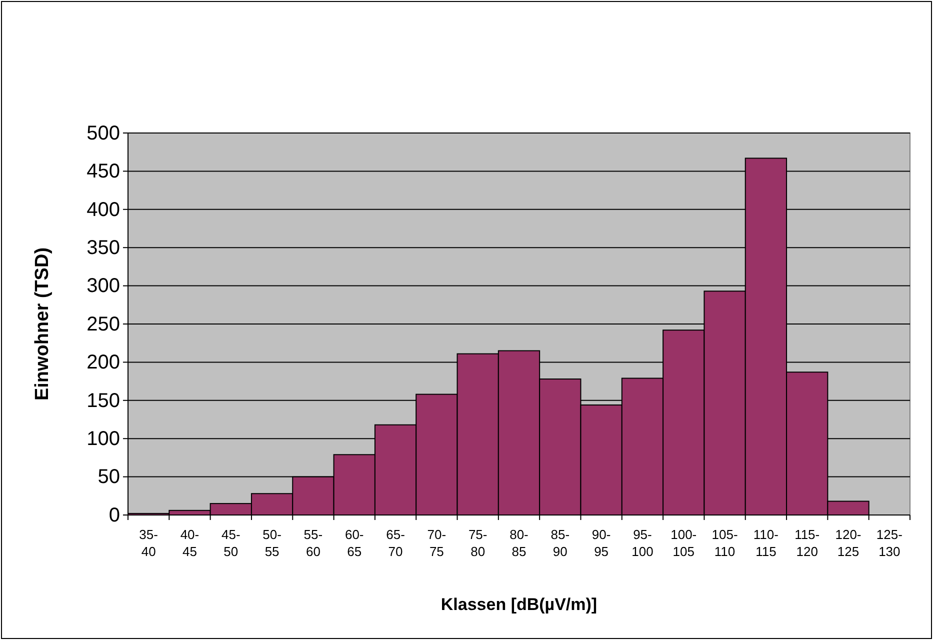 This screenshot has width=934, height=641. Describe the element at coordinates (643, 543) in the screenshot. I see `x-tick-label: 95-100` at that location.